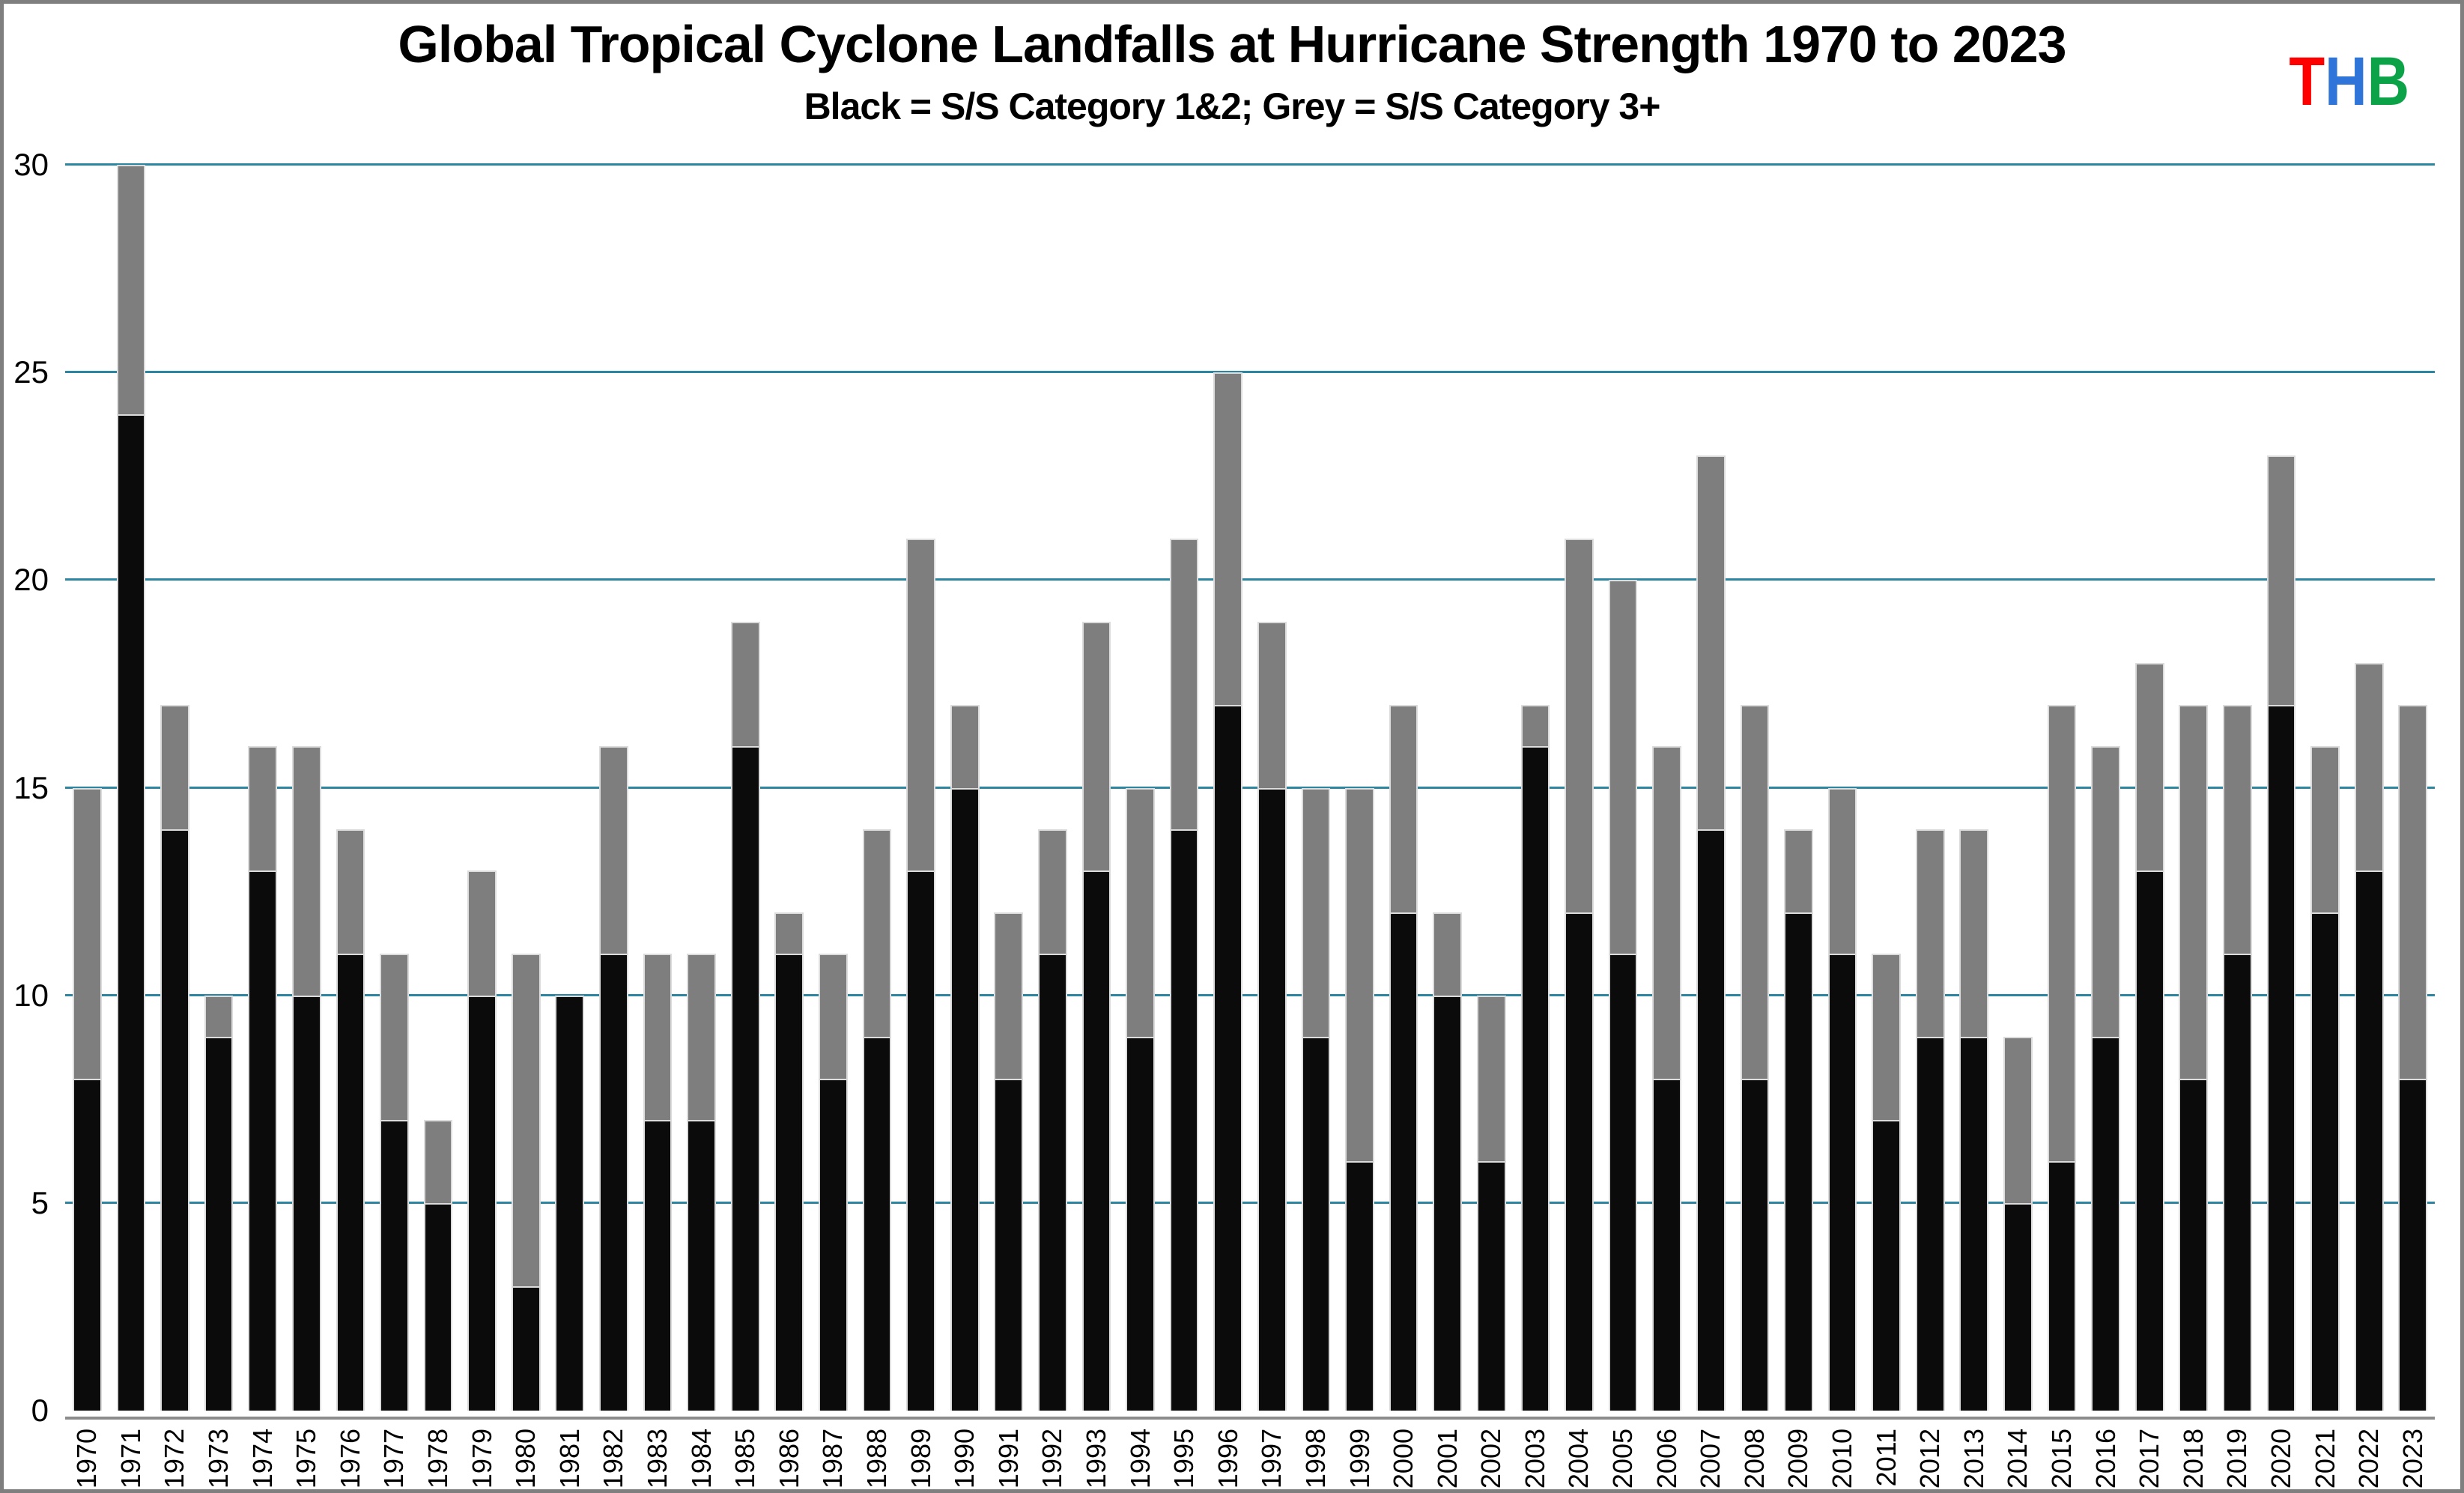  I want to click on x-axis-label-1995: 1995, so click(1184, 1459).